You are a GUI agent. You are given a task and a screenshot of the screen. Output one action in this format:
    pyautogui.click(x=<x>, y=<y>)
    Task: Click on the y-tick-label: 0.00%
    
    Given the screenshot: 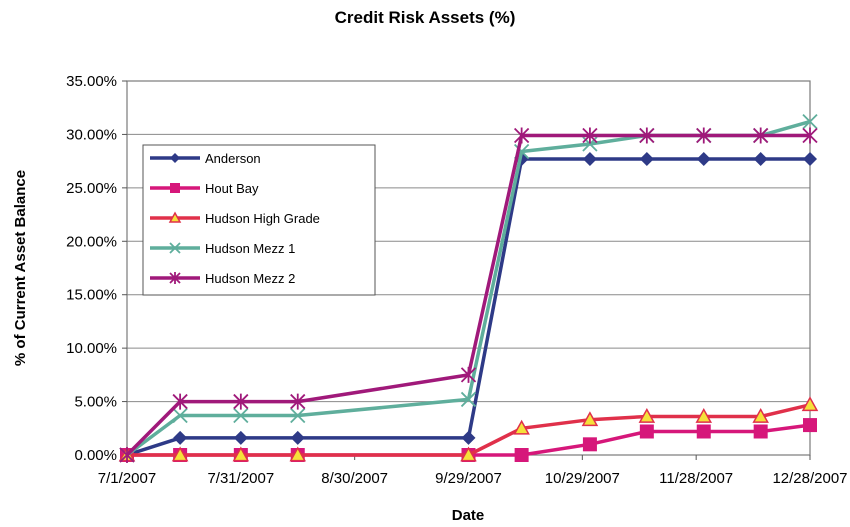 What is the action you would take?
    pyautogui.click(x=95, y=455)
    